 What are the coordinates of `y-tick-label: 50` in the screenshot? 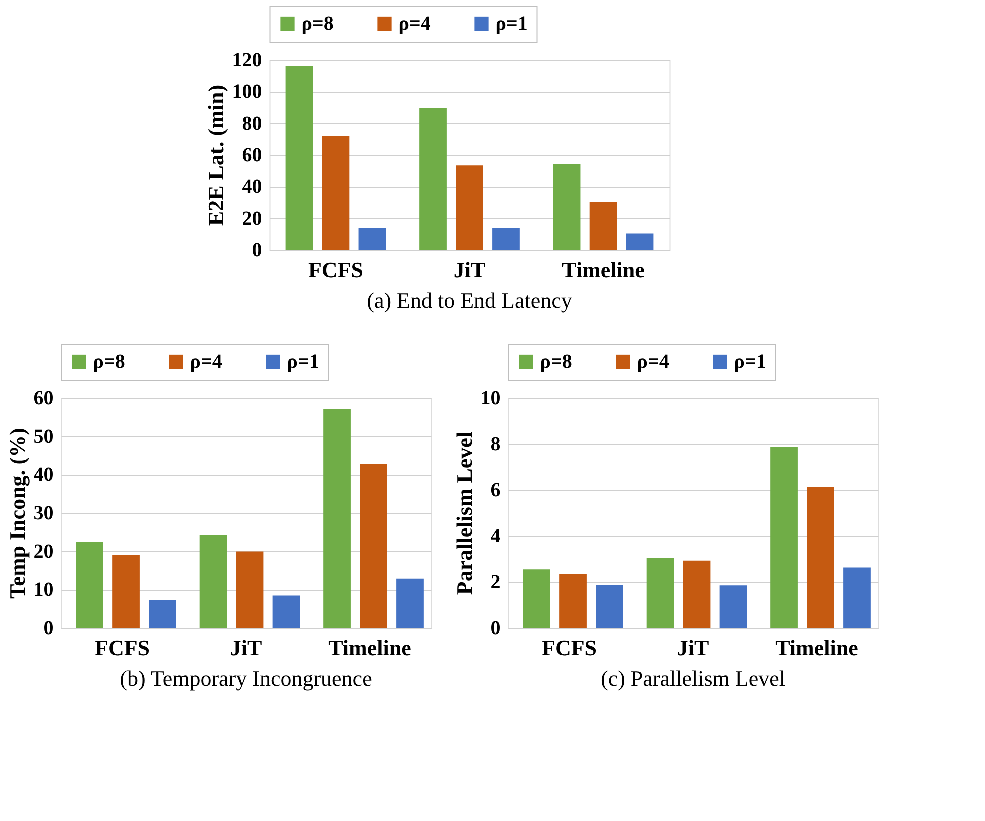 It's located at (44, 437).